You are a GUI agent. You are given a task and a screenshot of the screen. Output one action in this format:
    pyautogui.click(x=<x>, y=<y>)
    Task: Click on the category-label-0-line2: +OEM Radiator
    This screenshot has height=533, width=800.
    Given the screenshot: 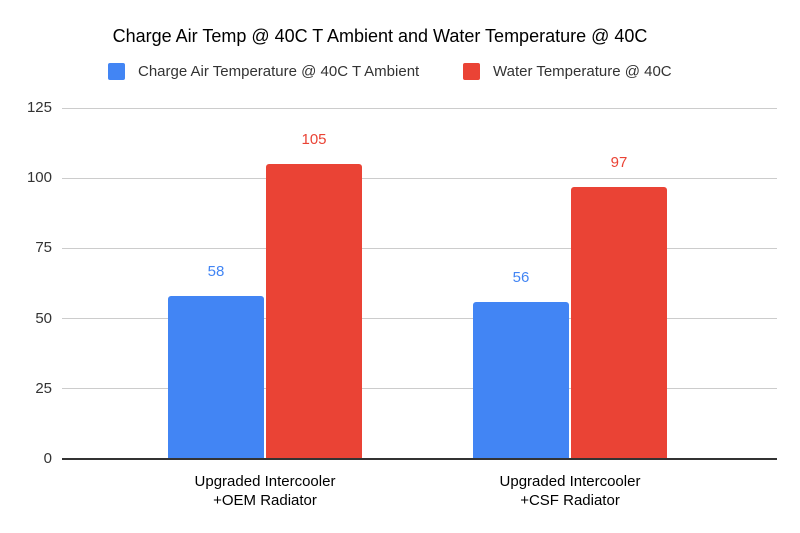 What is the action you would take?
    pyautogui.click(x=265, y=500)
    